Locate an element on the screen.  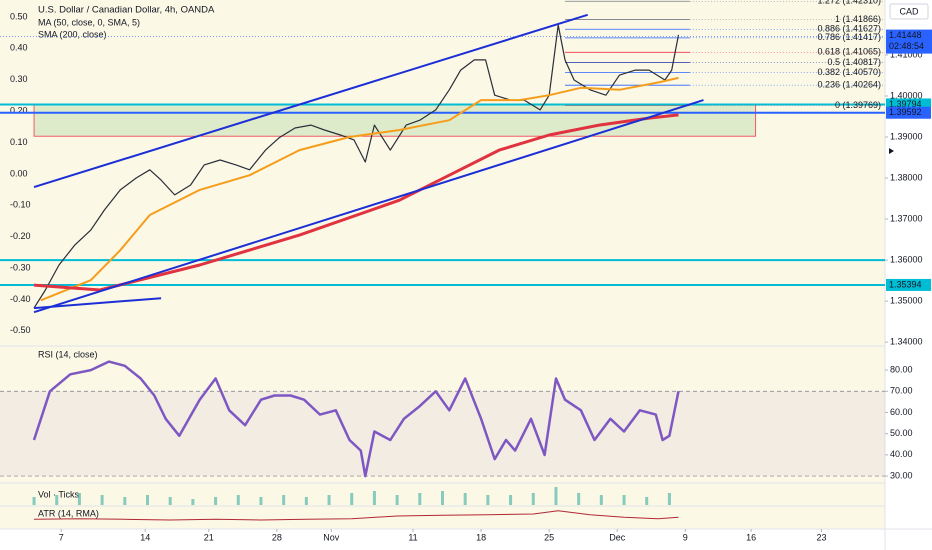
scroll-arrow is located at coordinates (891, 151).